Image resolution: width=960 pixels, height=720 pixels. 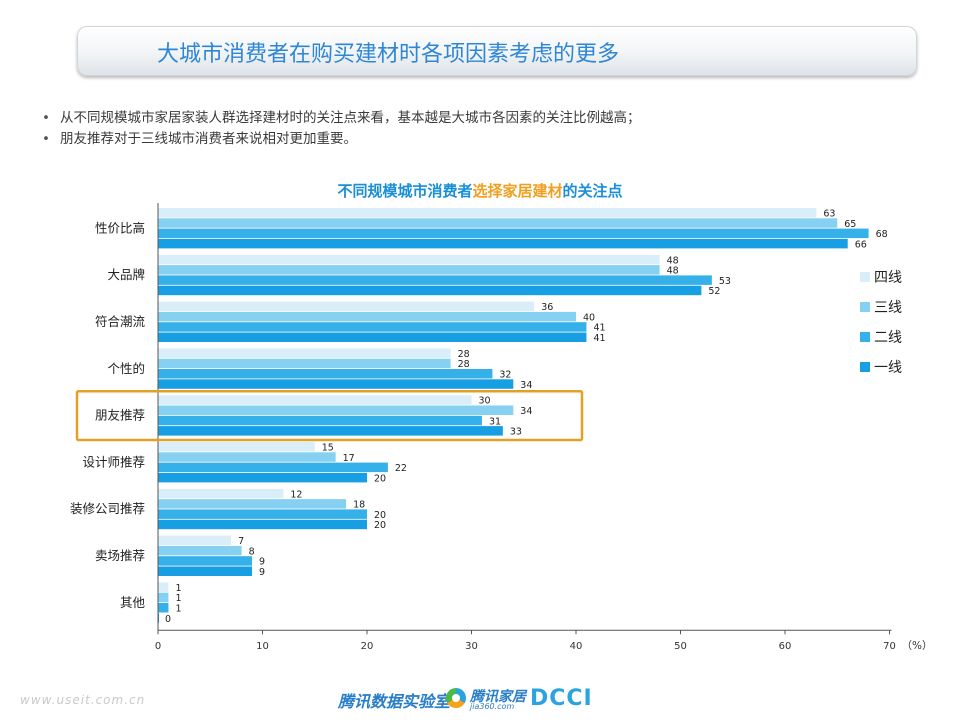 What do you see at coordinates (785, 646) in the screenshot?
I see `x-tick-label: 60` at bounding box center [785, 646].